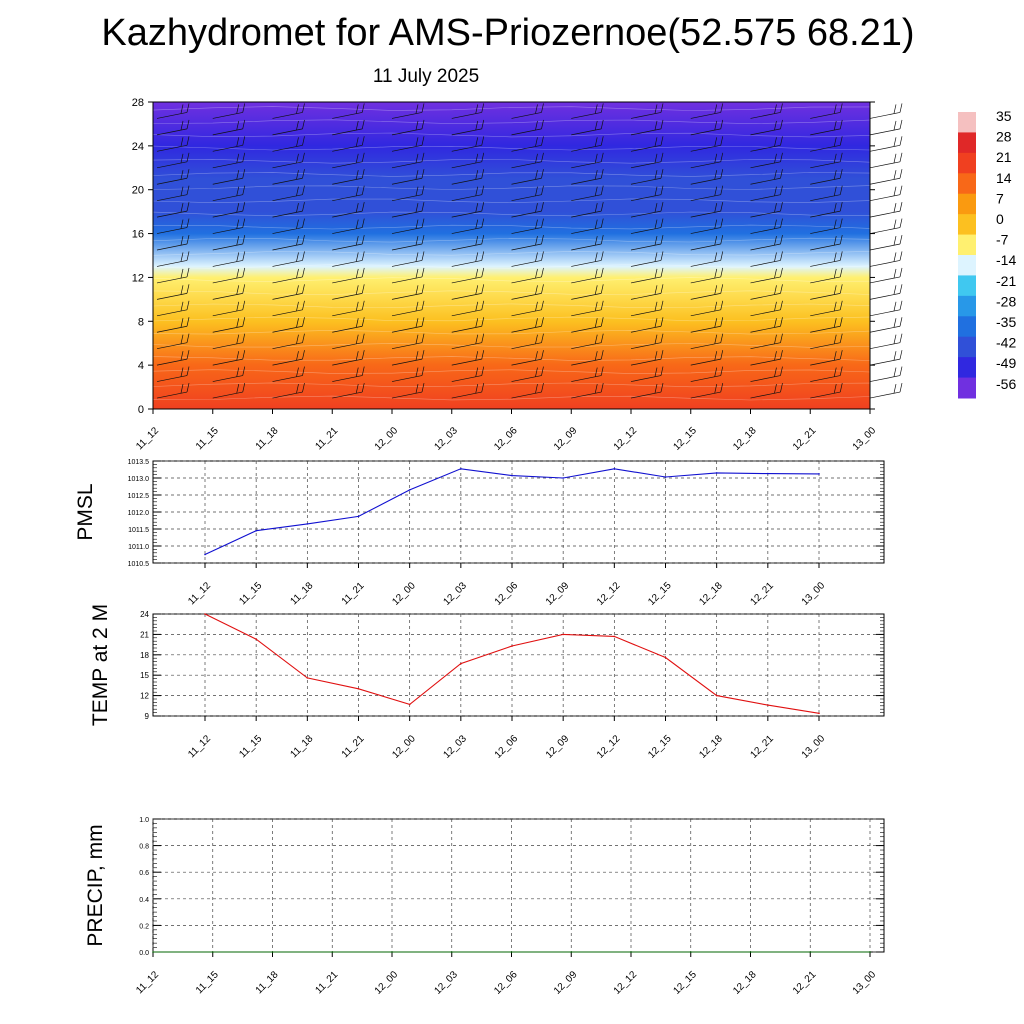 The image size is (1024, 1024). What do you see at coordinates (250, 593) in the screenshot?
I see `pmsl-x-tick-label: 11_15` at bounding box center [250, 593].